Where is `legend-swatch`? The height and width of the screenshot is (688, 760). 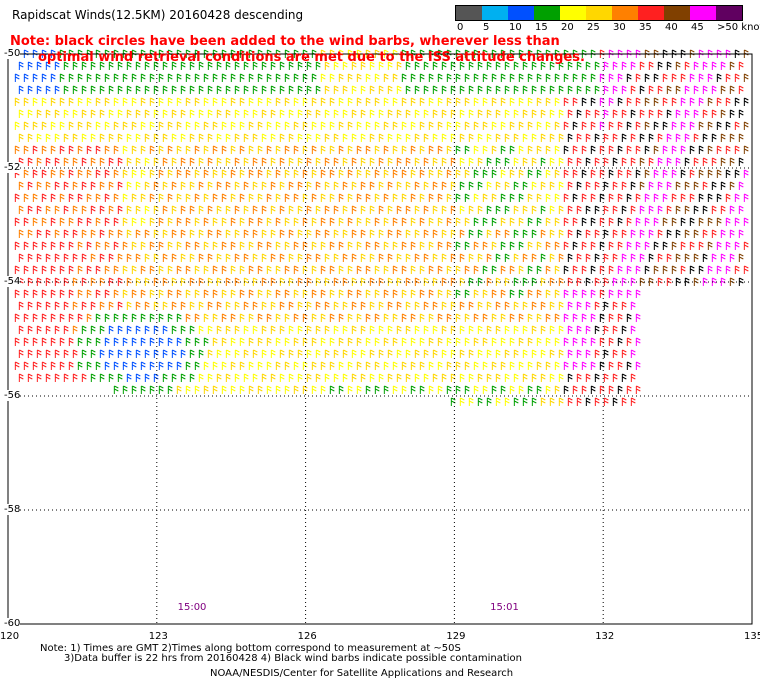 legend-swatch is located at coordinates (625, 13).